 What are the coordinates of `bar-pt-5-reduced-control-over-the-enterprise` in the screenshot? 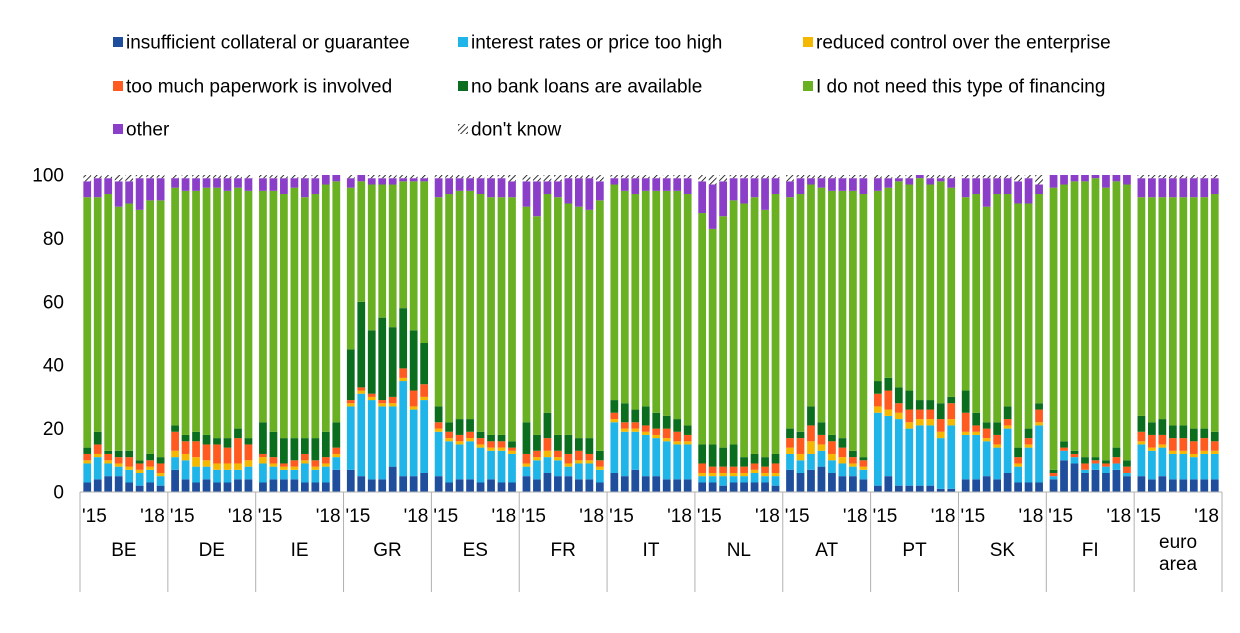 It's located at (919, 422).